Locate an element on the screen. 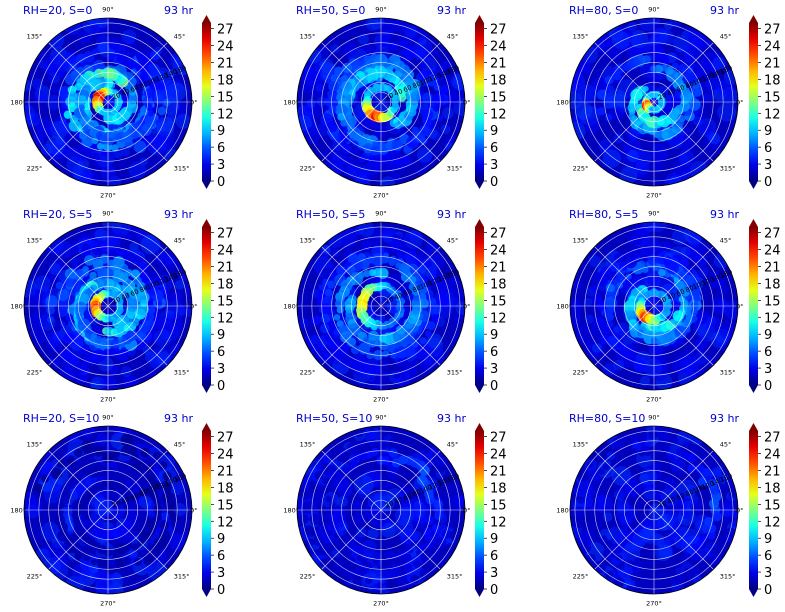 The height and width of the screenshot is (612, 785). colorbar-tick-label: 24 is located at coordinates (225, 455).